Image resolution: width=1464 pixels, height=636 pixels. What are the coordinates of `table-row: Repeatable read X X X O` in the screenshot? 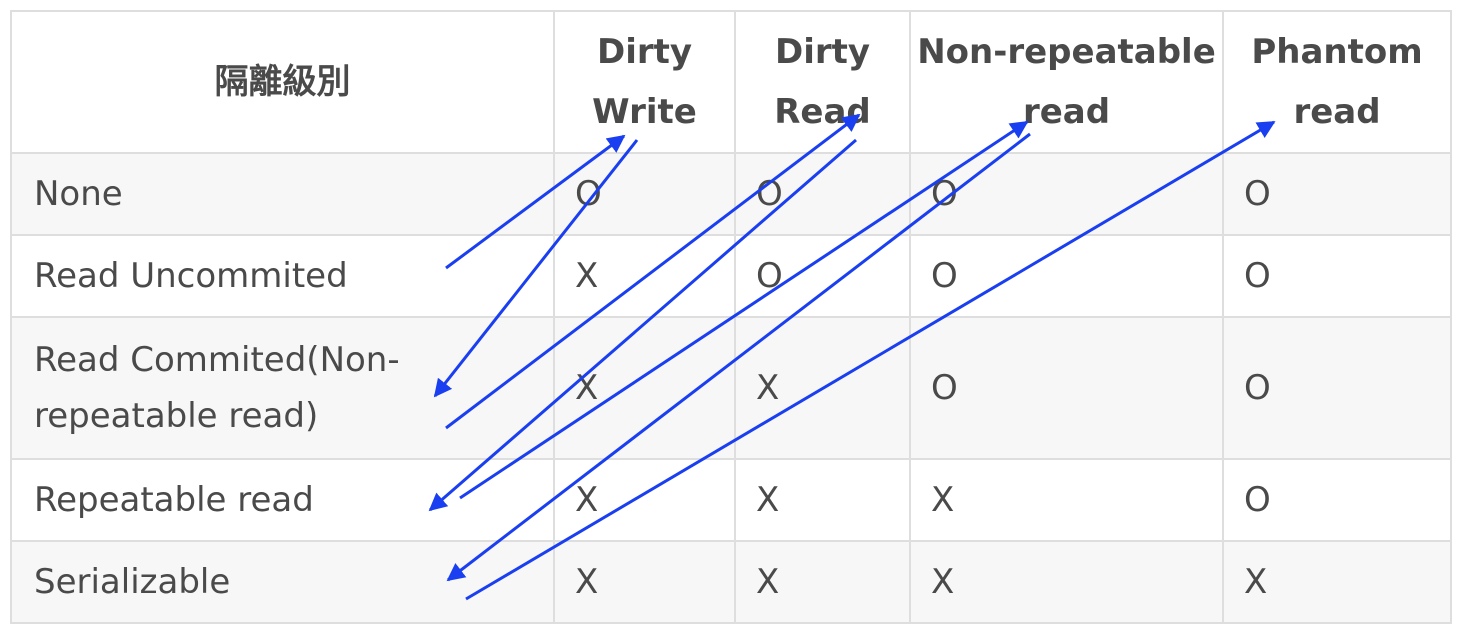 It's located at (731, 500).